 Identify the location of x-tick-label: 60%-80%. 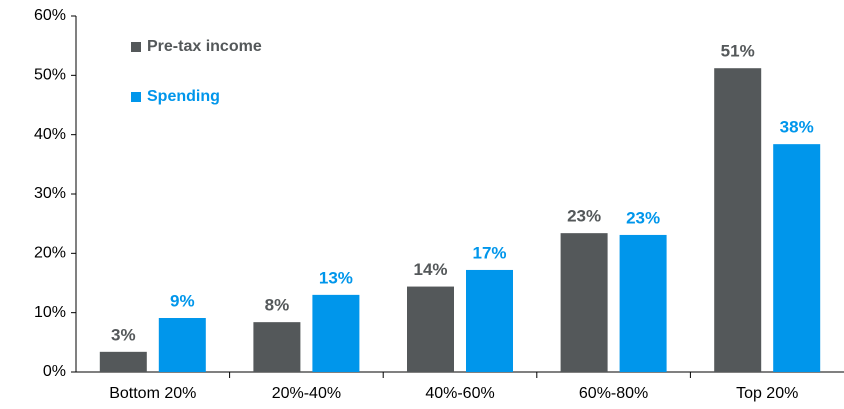
(613, 393).